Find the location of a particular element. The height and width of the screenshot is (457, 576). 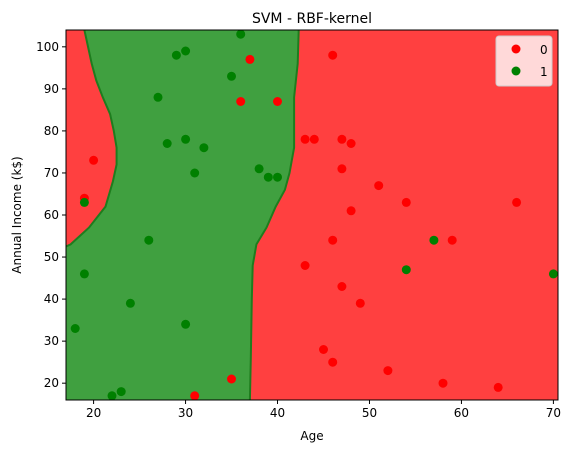

x-tick-label: 30 is located at coordinates (185, 413).